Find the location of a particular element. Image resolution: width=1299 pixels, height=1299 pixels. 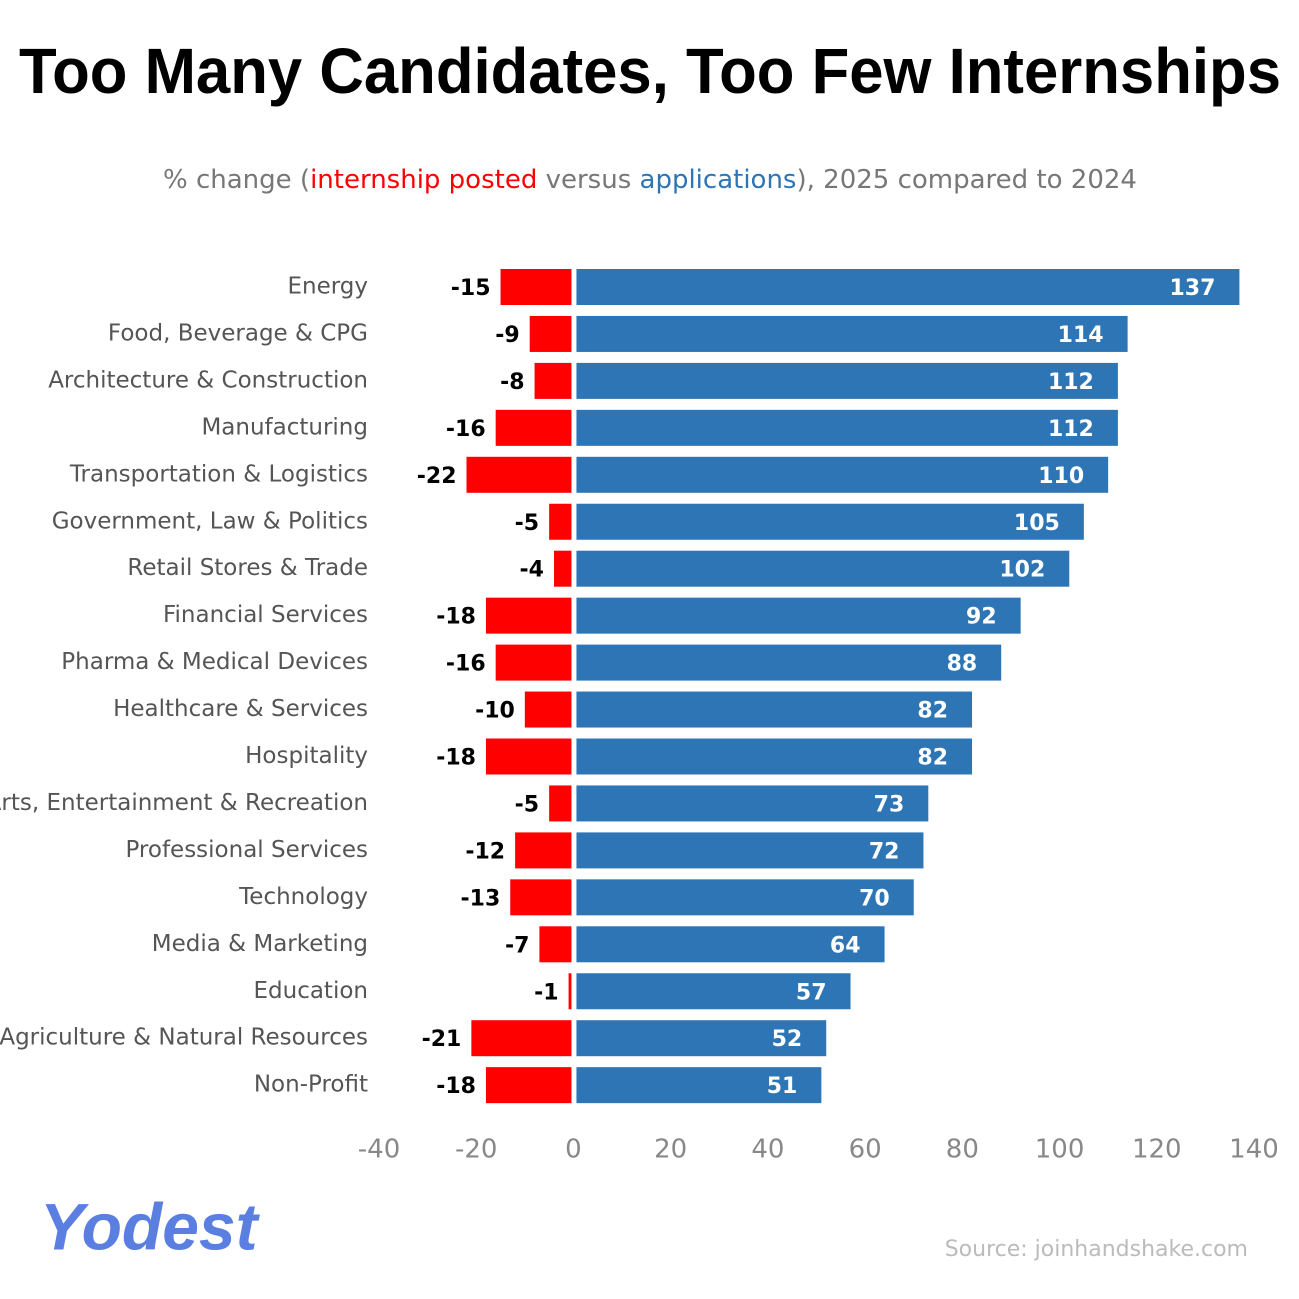

x-tick-label: 40 is located at coordinates (767, 1150).